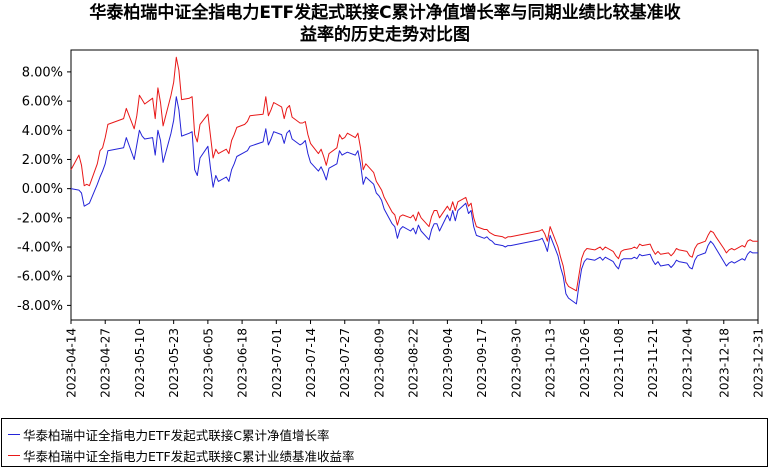  Describe the element at coordinates (311, 363) in the screenshot. I see `x-tick-label: 2023-07-14` at that location.